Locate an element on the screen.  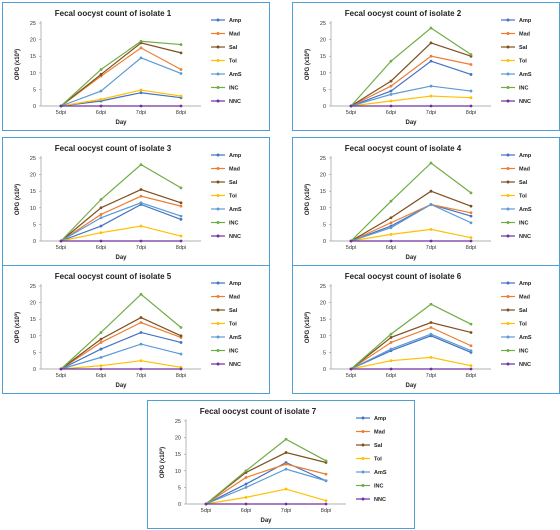
legend-marker-amp is located at coordinates (363, 418).